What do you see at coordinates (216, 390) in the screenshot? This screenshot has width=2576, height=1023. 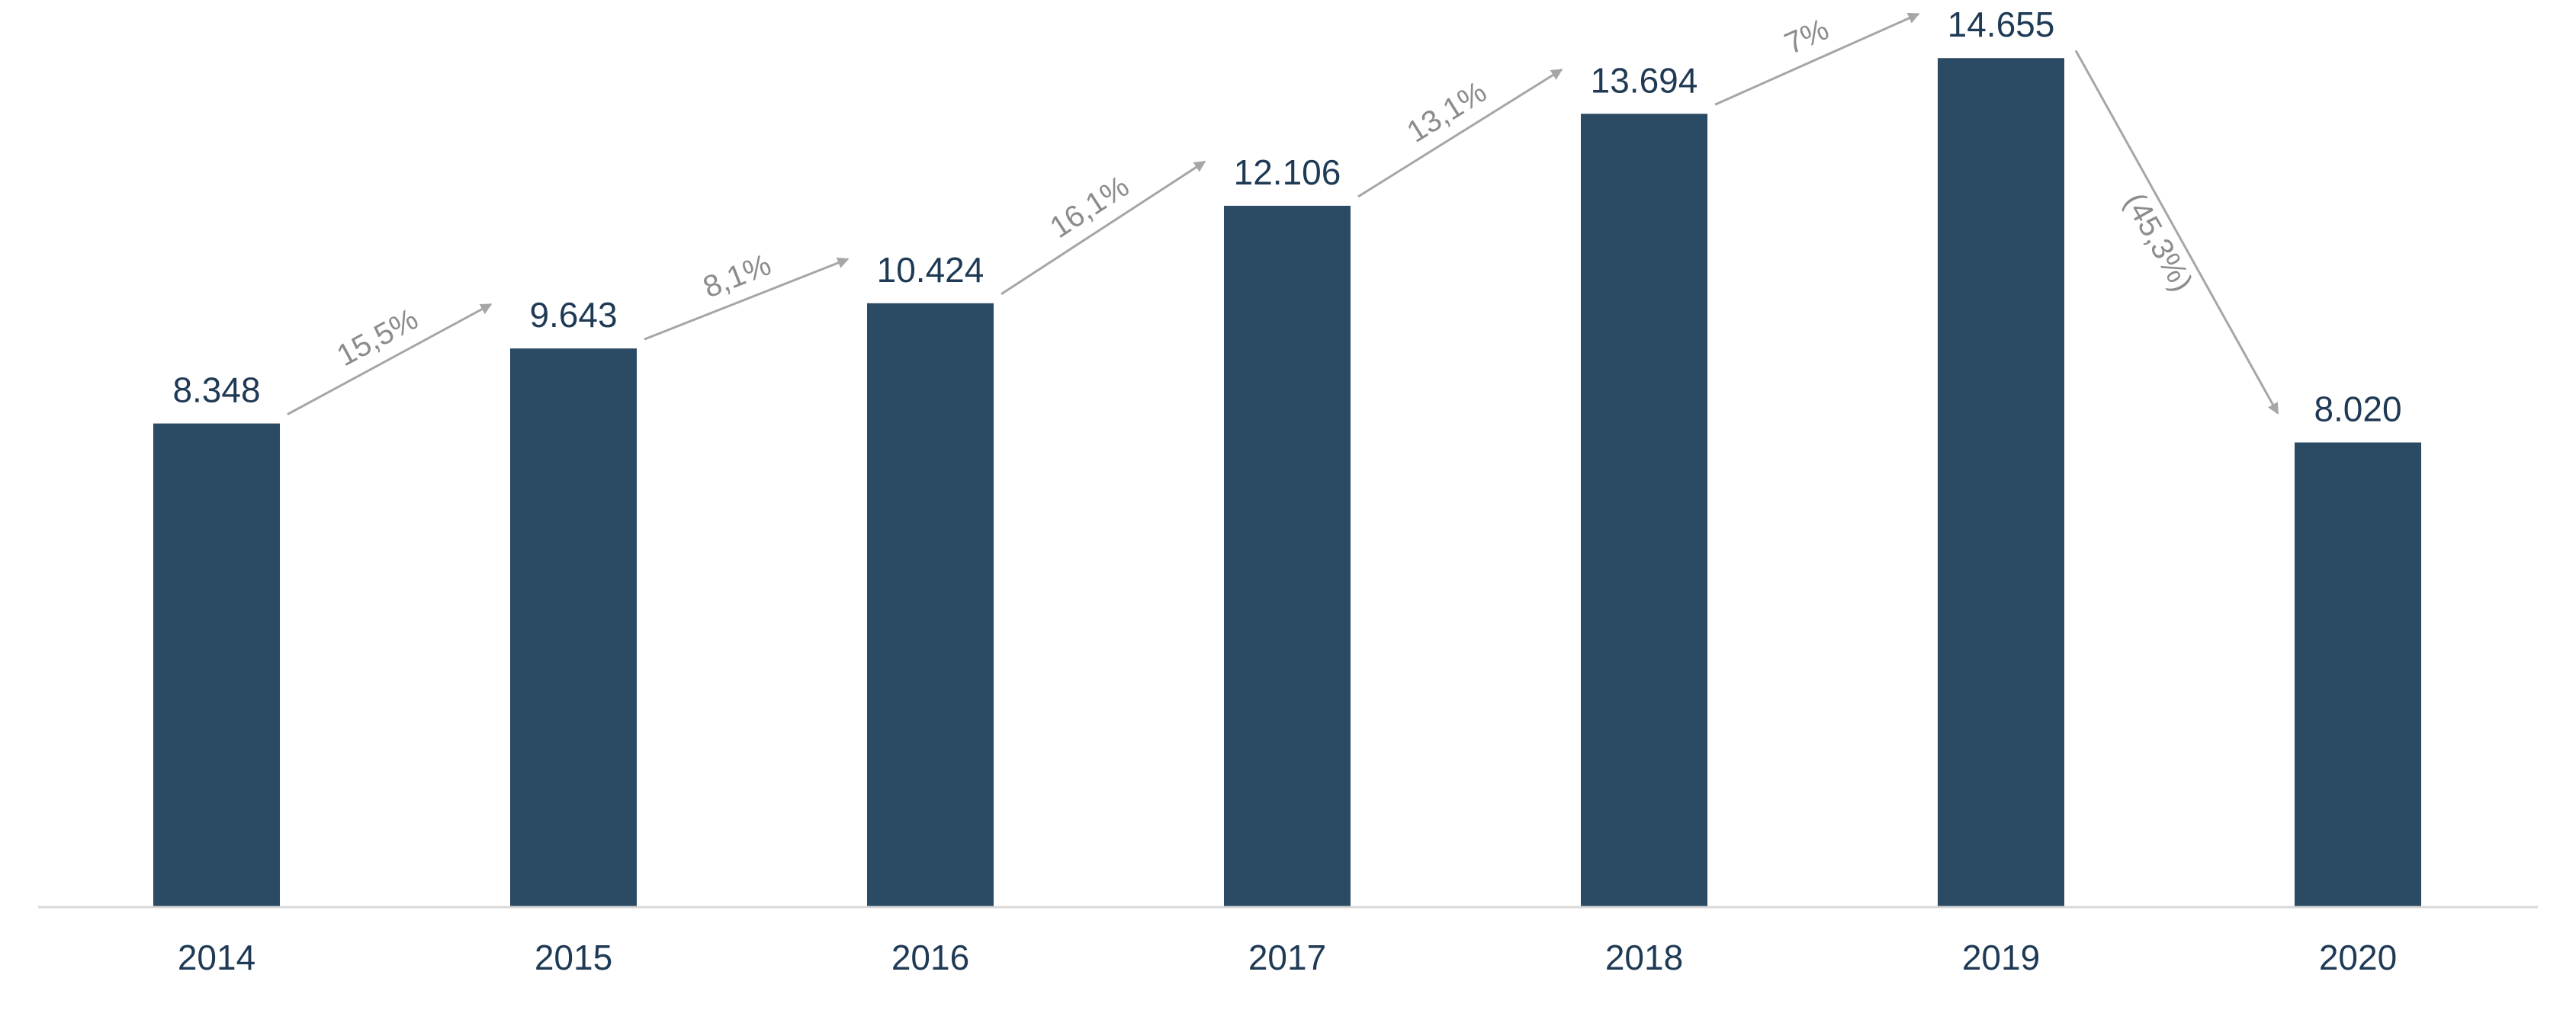 I see `data-label-2014: 8.348` at bounding box center [216, 390].